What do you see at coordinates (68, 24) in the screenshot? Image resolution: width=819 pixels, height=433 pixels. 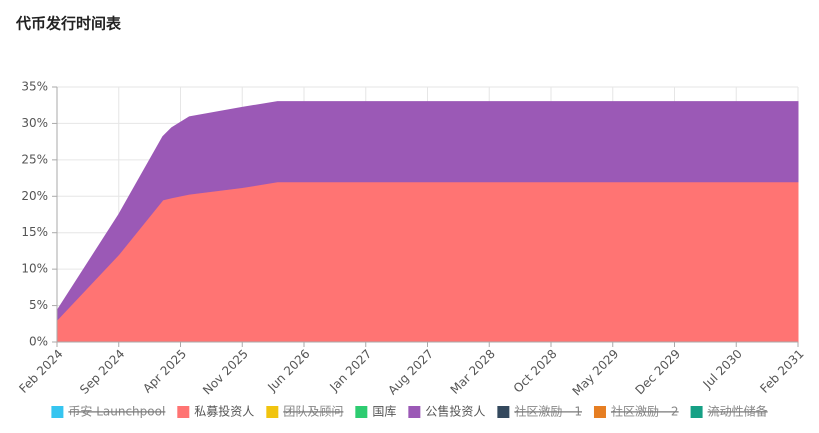 I see `chart-title: 代币发行时间表` at bounding box center [68, 24].